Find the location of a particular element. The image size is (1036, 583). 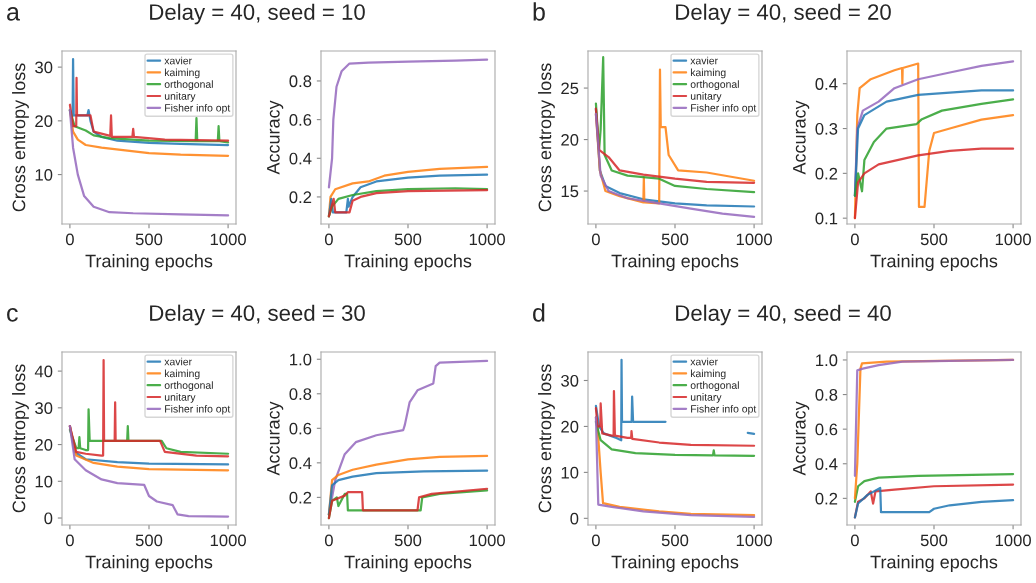

text: b is located at coordinates (539, 11).